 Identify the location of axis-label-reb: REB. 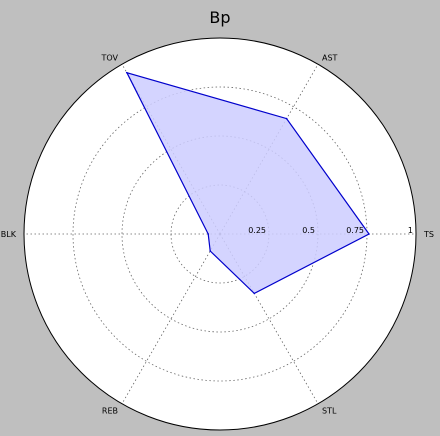
(110, 411).